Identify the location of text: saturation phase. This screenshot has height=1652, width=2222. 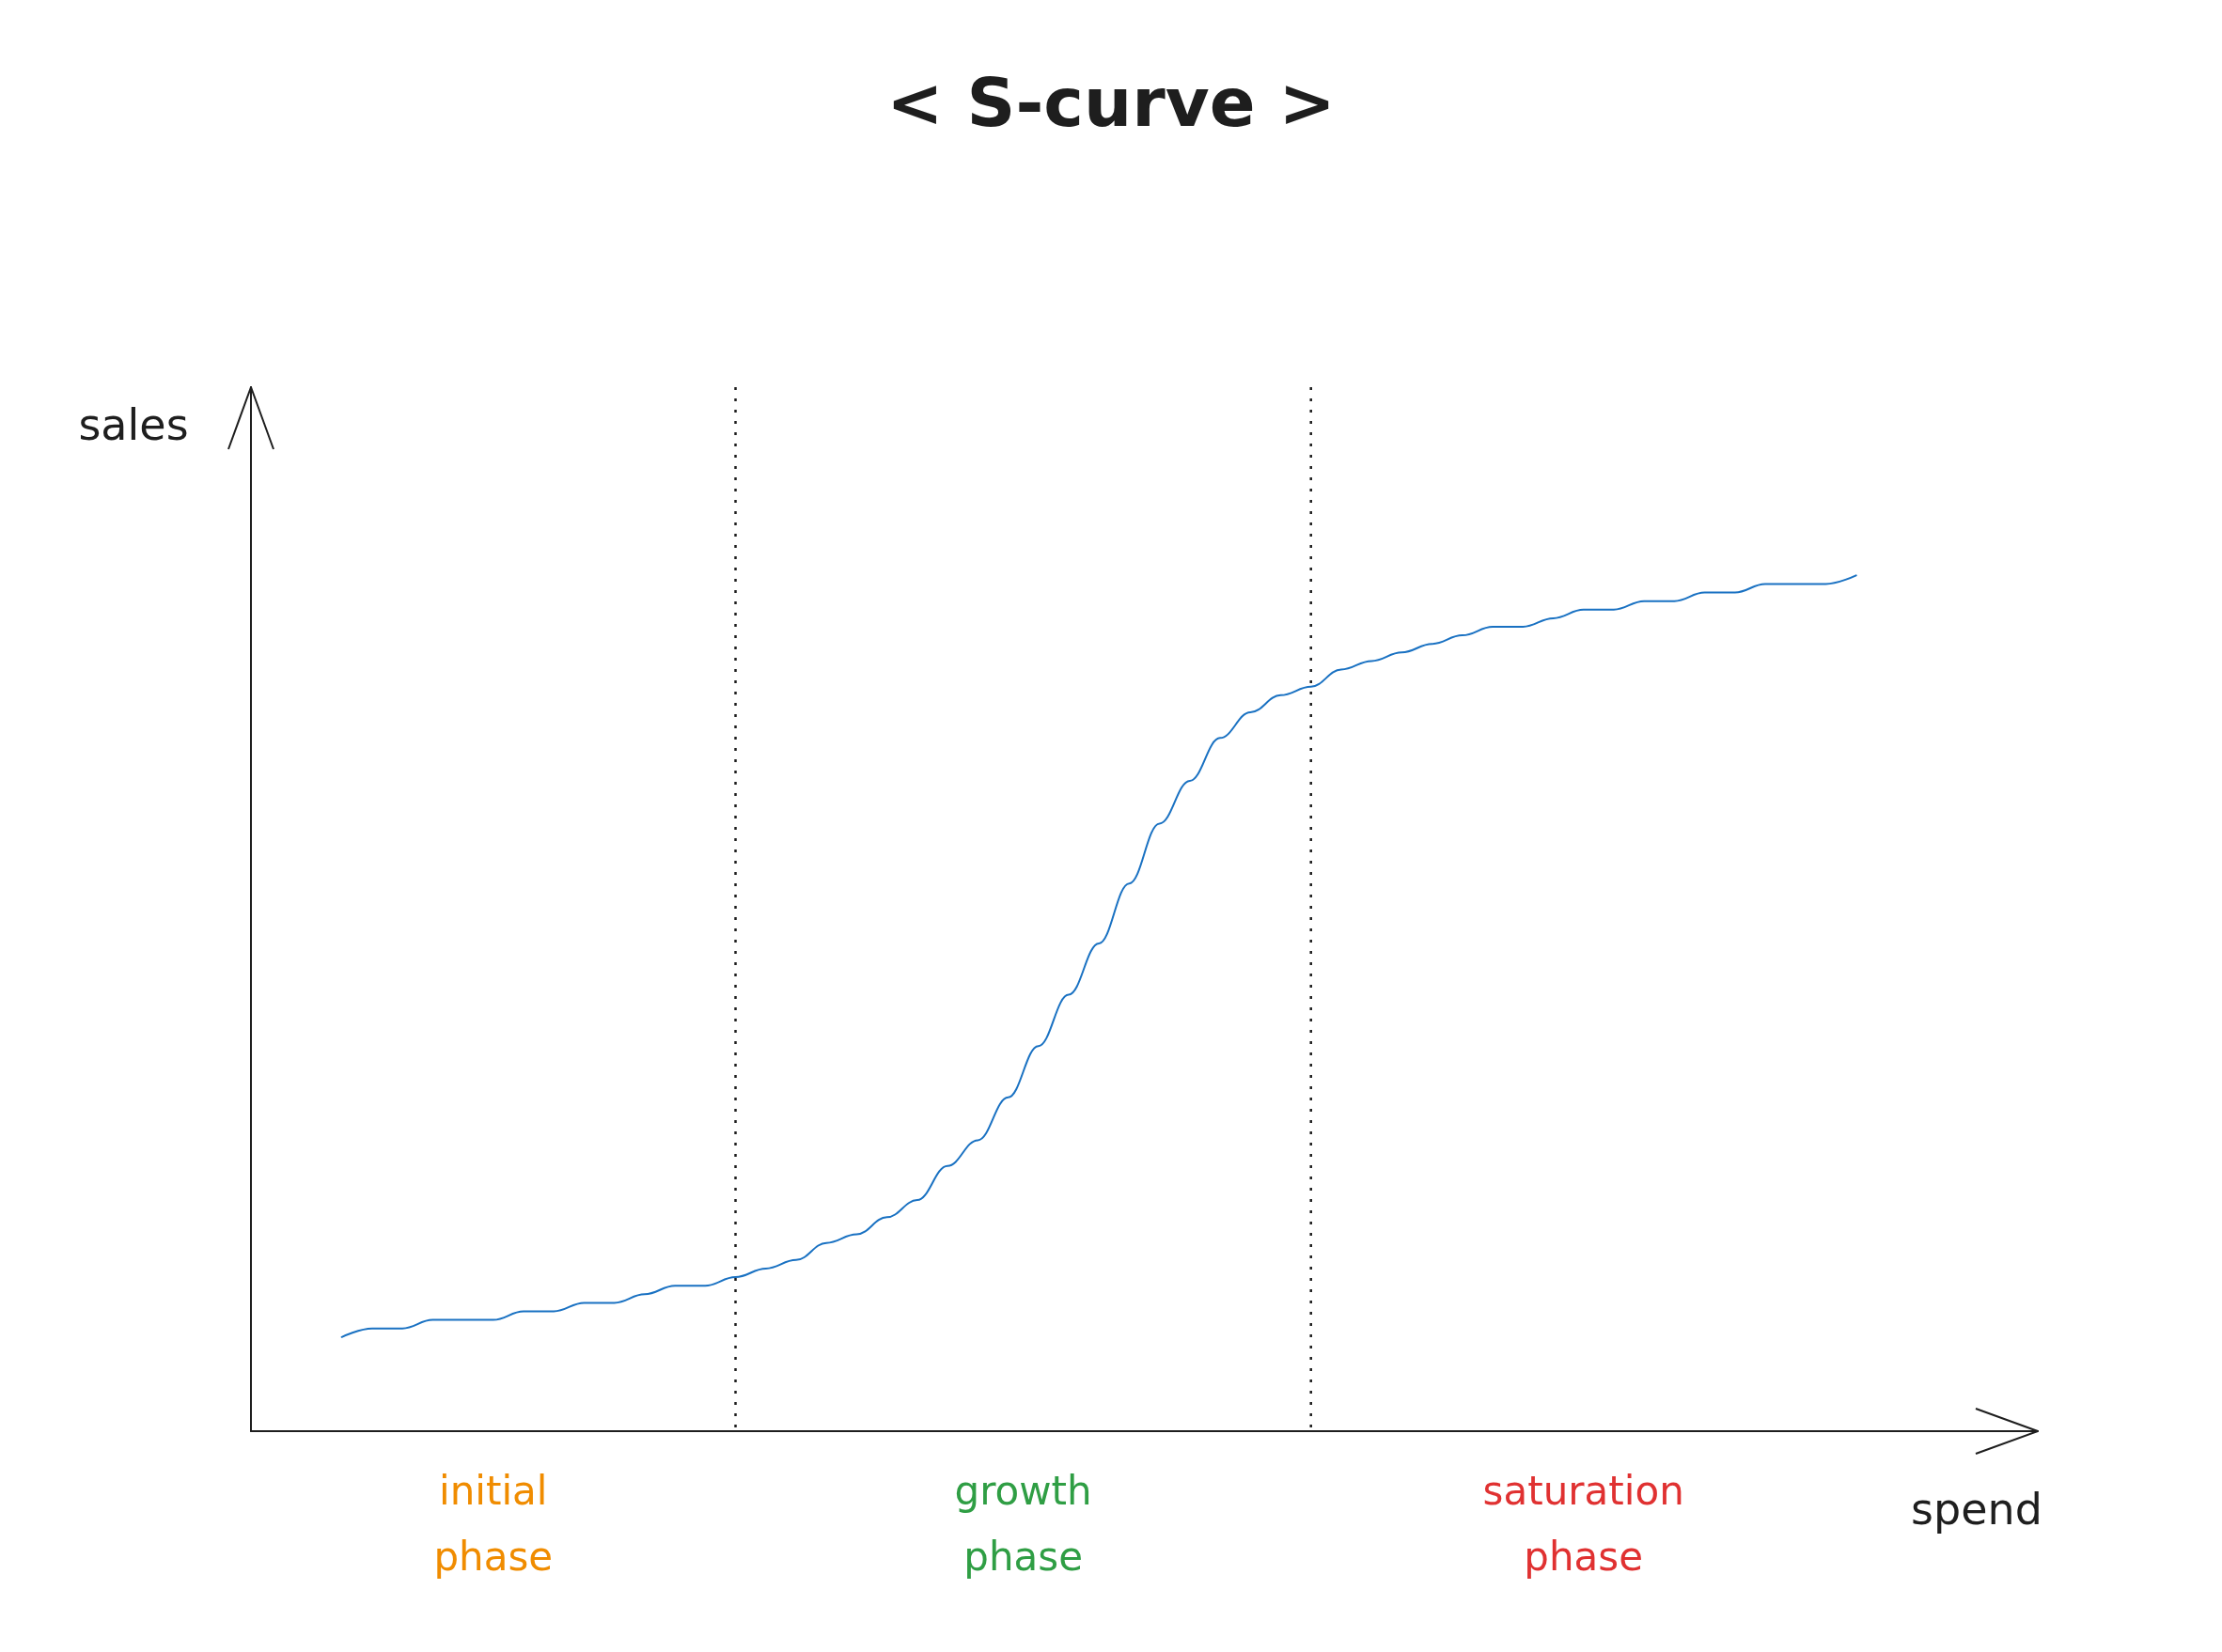
(1583, 1523).